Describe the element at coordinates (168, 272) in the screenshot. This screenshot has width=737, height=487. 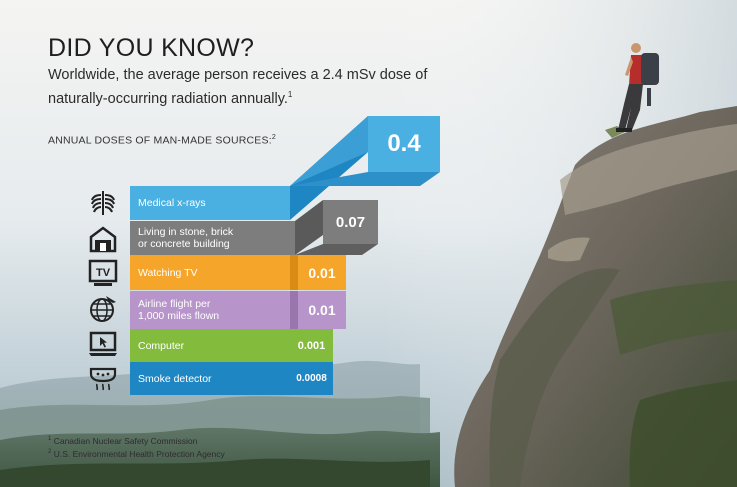
I see `watching-tv-label: Watching TV` at that location.